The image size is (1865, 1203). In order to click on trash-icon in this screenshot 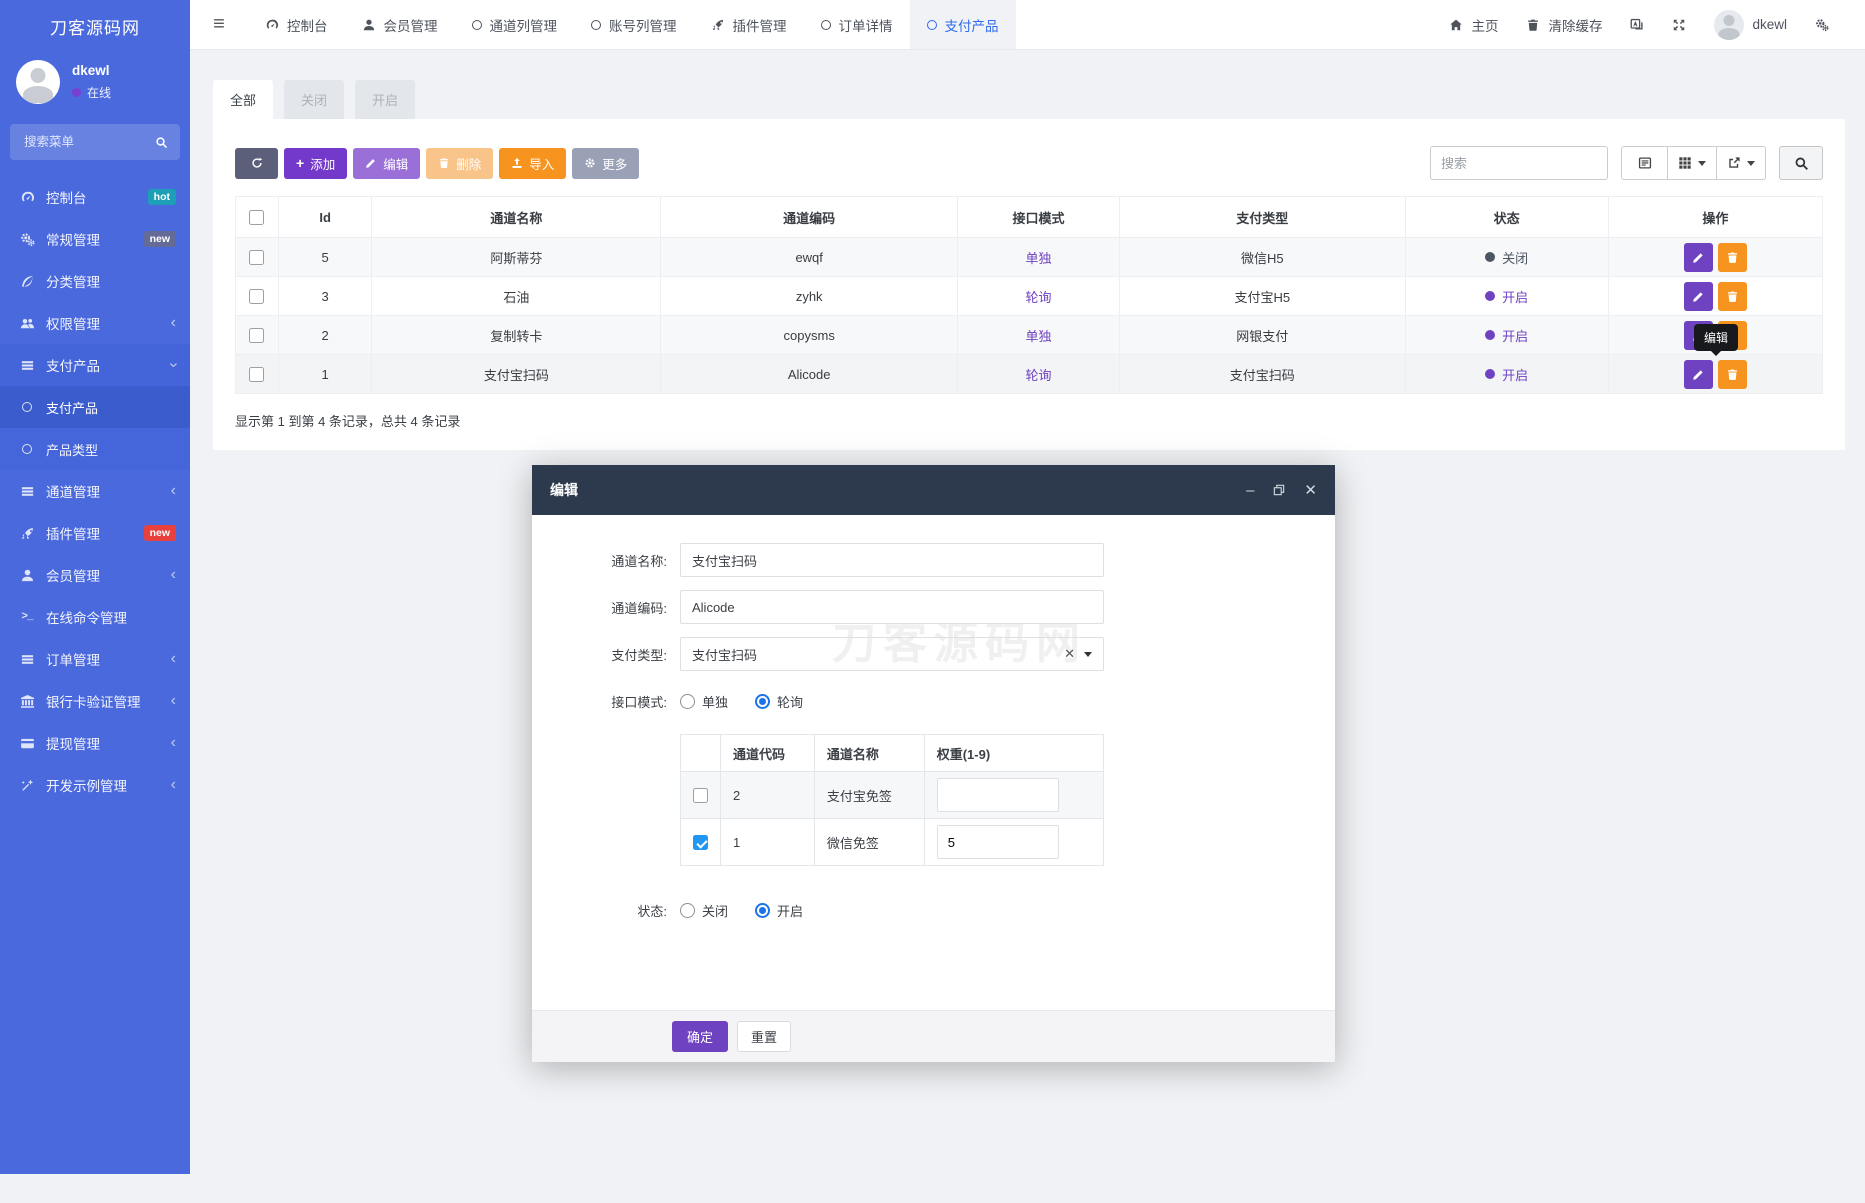, I will do `click(1732, 257)`.